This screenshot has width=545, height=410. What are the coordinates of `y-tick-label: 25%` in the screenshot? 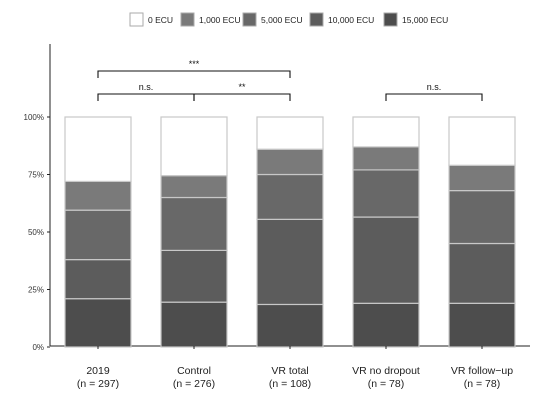 It's located at (36, 290).